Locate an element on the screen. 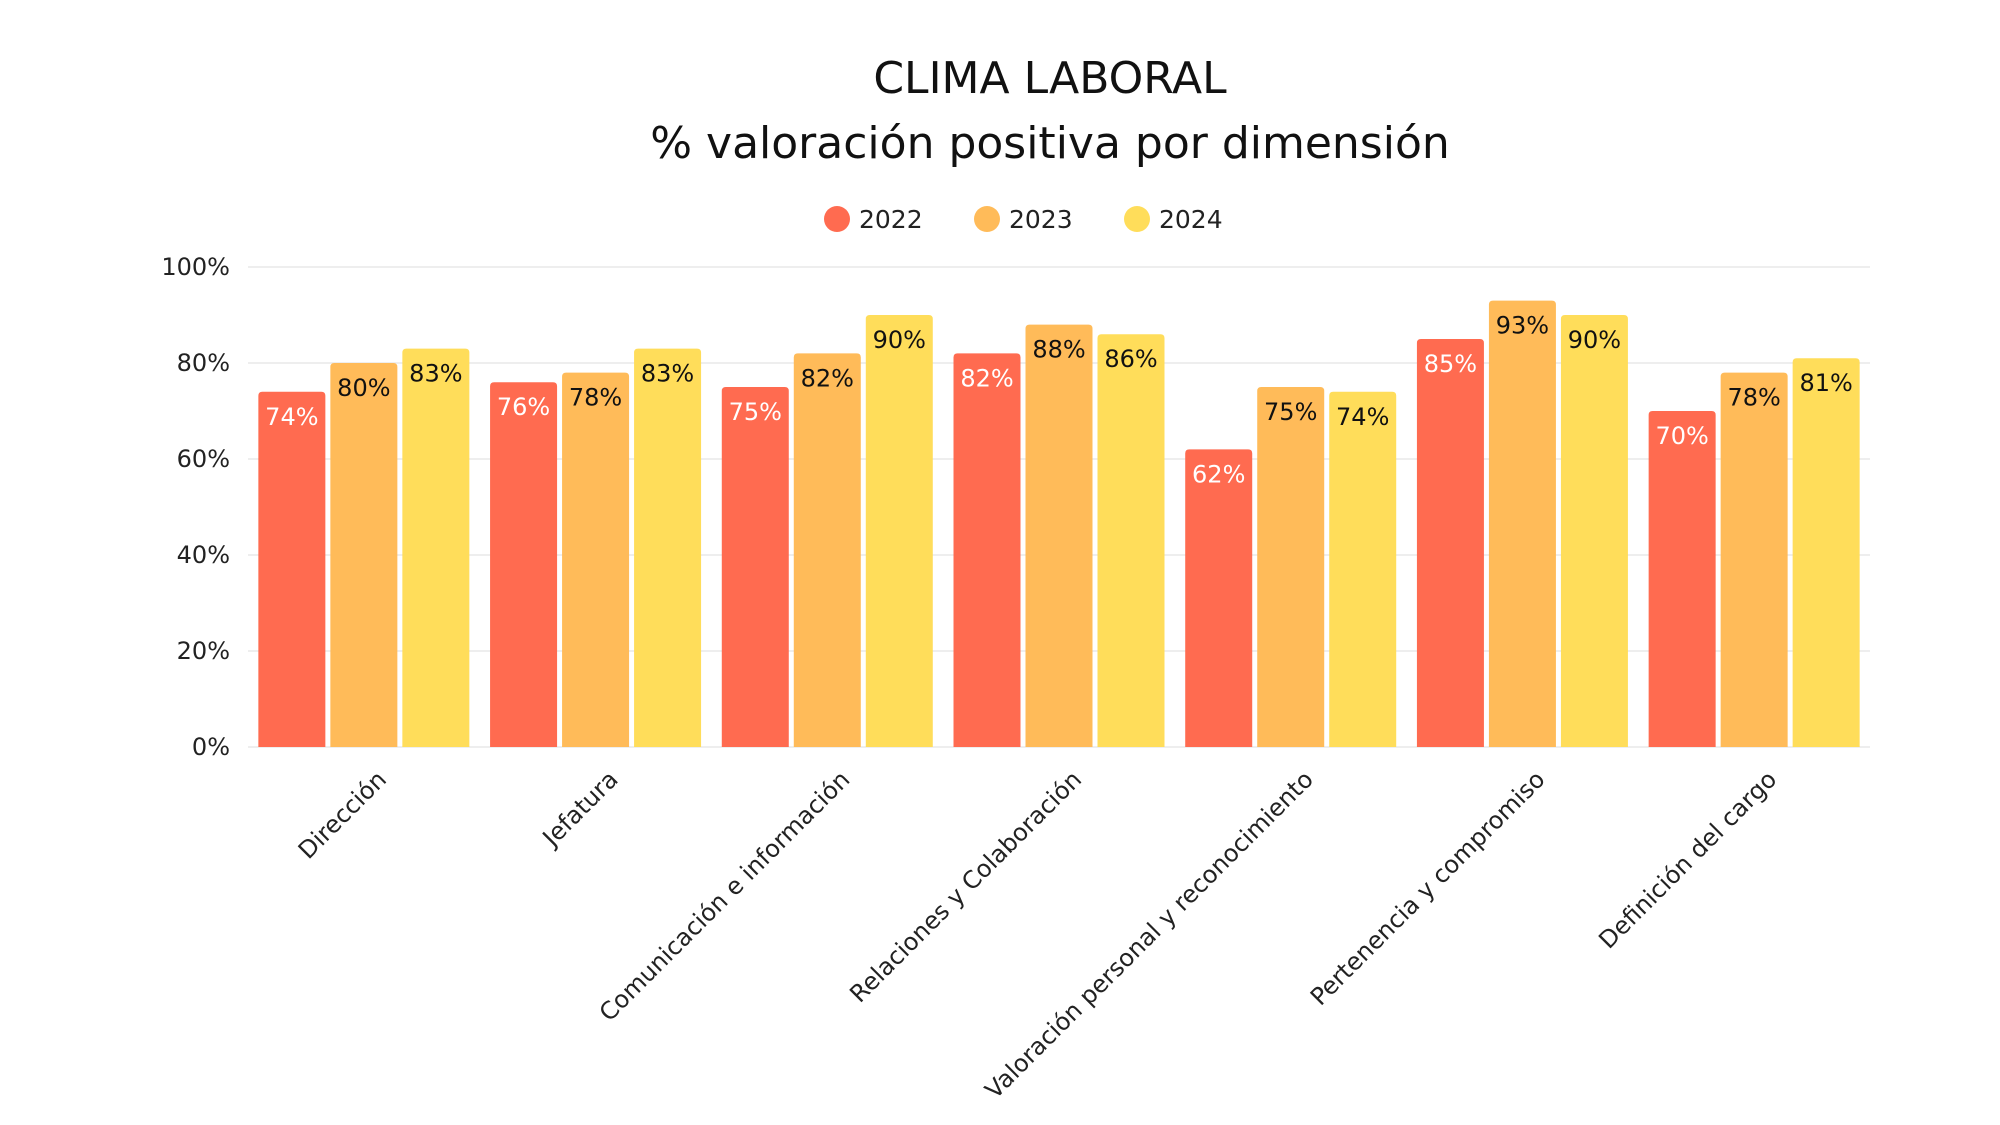 This screenshot has height=1125, width=2000. data-label: 86% is located at coordinates (1130, 359).